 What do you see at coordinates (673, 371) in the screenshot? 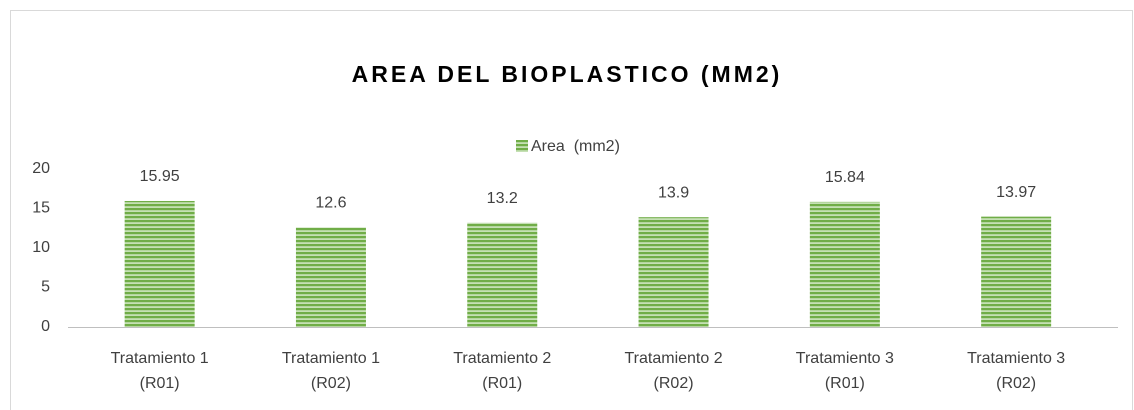
I see `x-tick-label: Tratamiento 2 (R02)` at bounding box center [673, 371].